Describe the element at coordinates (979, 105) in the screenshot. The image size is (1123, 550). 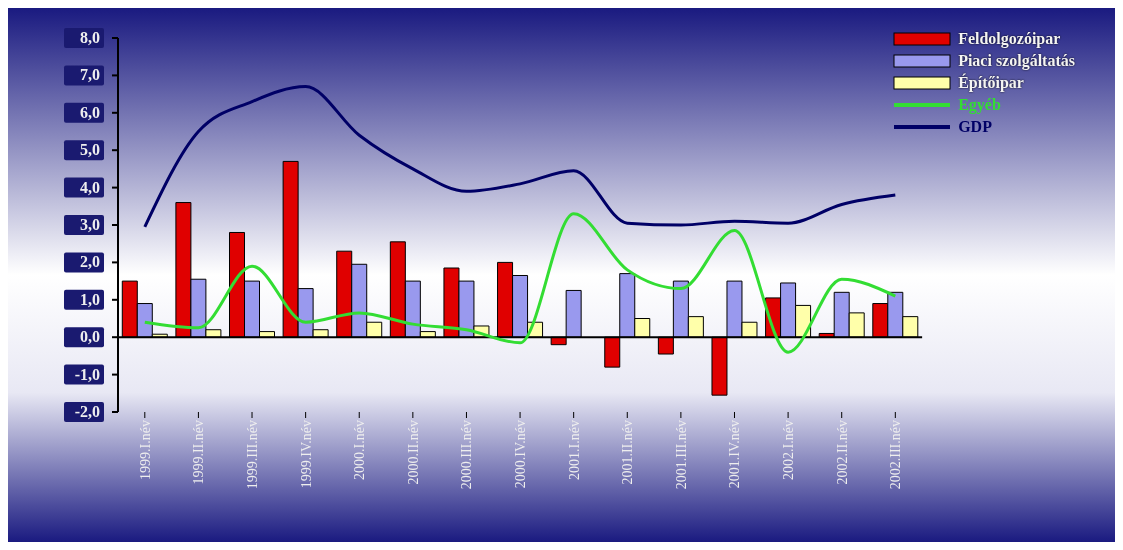
I see `legend-label: Egyéb` at that location.